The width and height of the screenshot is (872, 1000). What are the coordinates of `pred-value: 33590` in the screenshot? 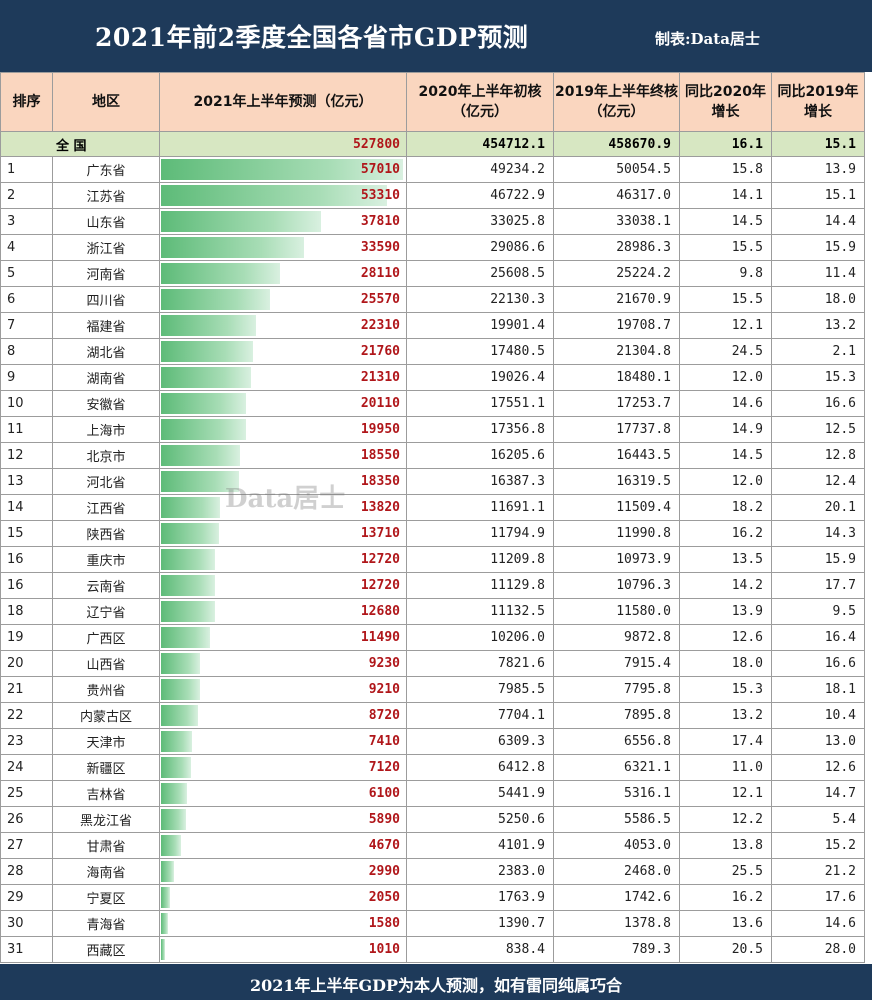 It's located at (380, 247).